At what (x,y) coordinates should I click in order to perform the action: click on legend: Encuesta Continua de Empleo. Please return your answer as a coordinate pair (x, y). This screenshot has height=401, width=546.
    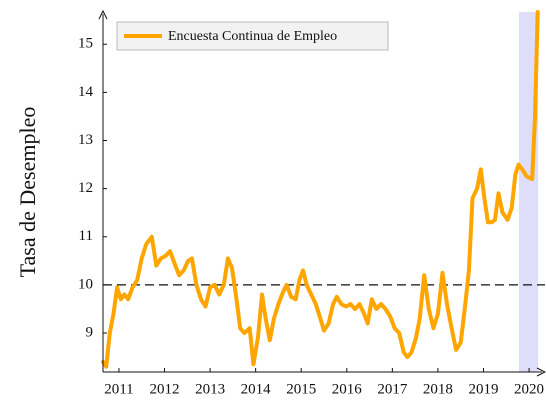
    Looking at the image, I should click on (252, 36).